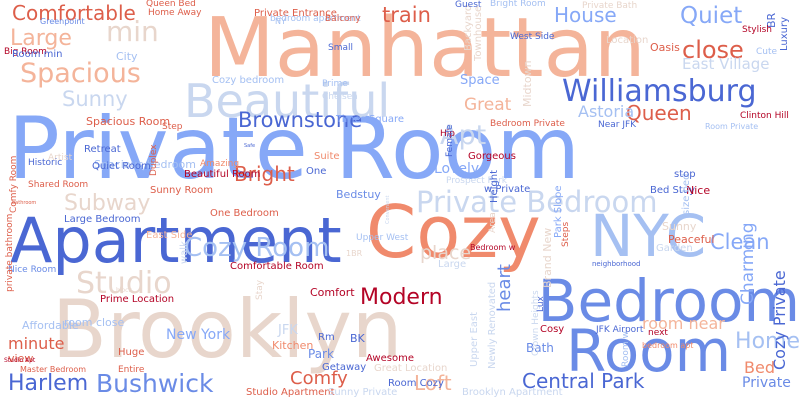  What do you see at coordinates (340, 48) in the screenshot?
I see `cloud-word: Small` at bounding box center [340, 48].